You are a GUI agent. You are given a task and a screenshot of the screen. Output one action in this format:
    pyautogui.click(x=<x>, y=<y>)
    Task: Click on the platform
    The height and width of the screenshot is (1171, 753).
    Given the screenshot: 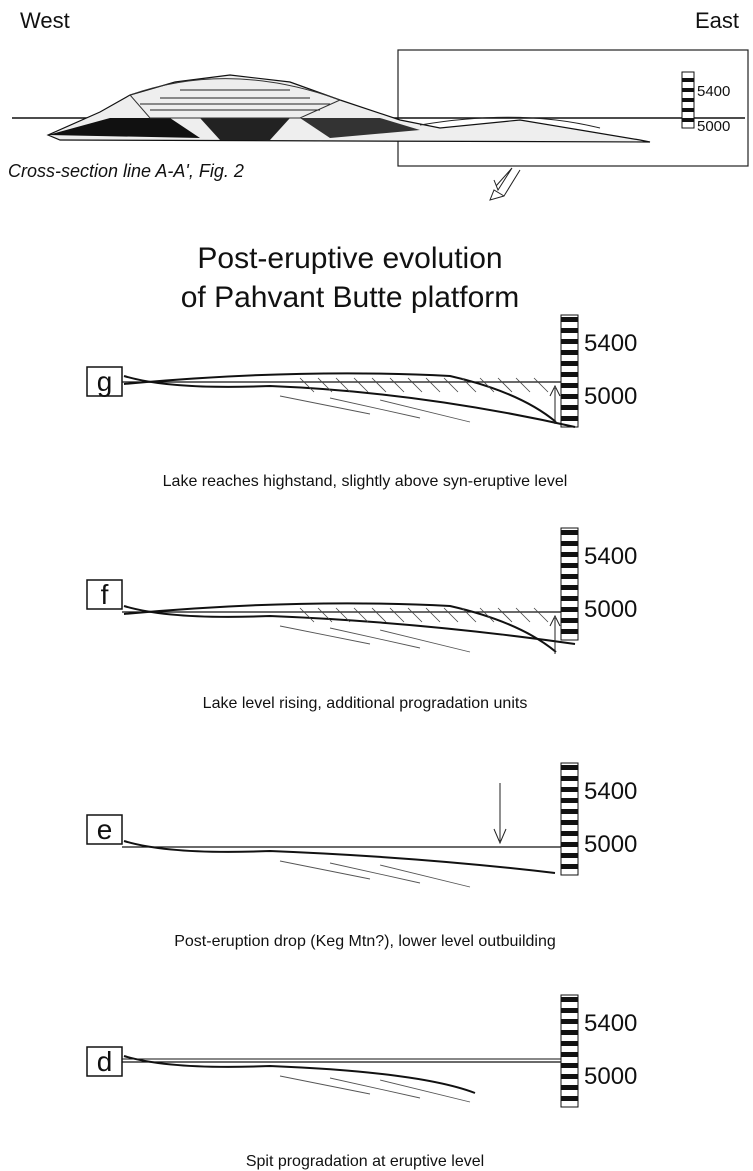 What is the action you would take?
    pyautogui.click(x=340, y=397)
    